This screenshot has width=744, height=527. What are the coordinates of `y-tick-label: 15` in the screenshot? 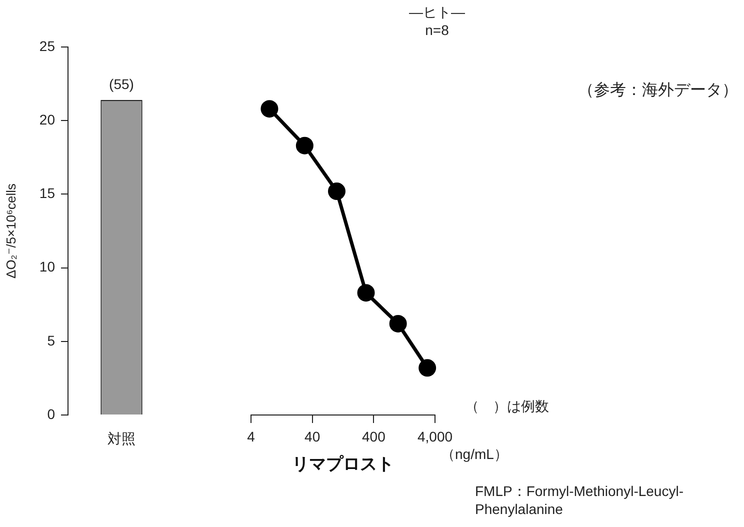 It's located at (47, 193).